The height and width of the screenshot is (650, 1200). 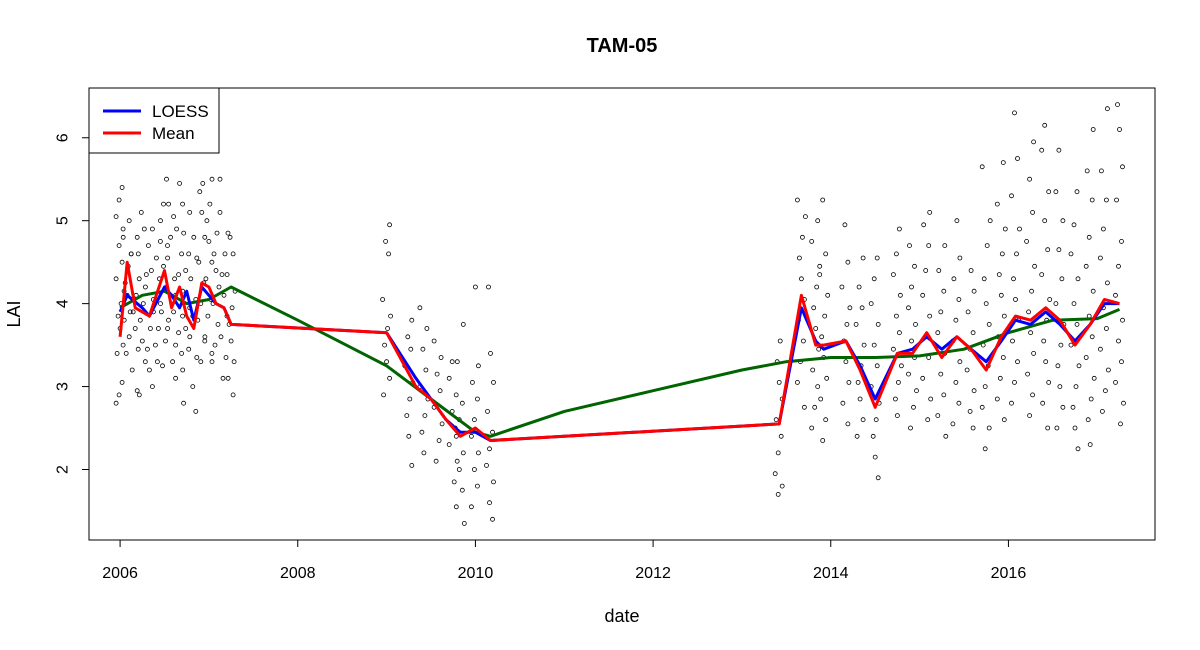 What do you see at coordinates (653, 573) in the screenshot?
I see `x-tick-label: 2012` at bounding box center [653, 573].